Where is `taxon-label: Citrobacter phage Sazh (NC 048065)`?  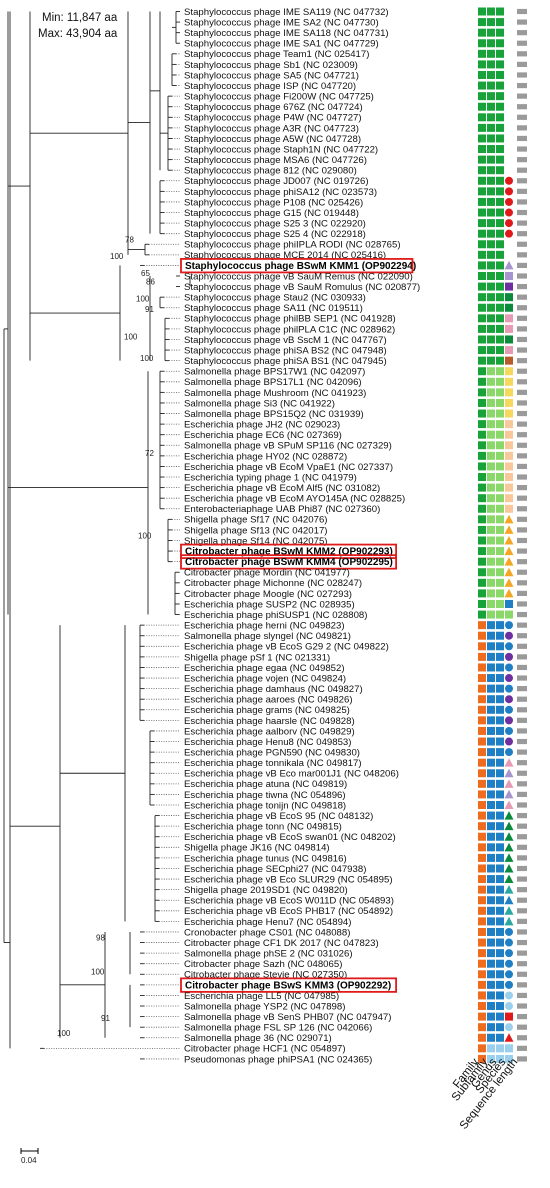 taxon-label: Citrobacter phage Sazh (NC 048065) is located at coordinates (263, 964).